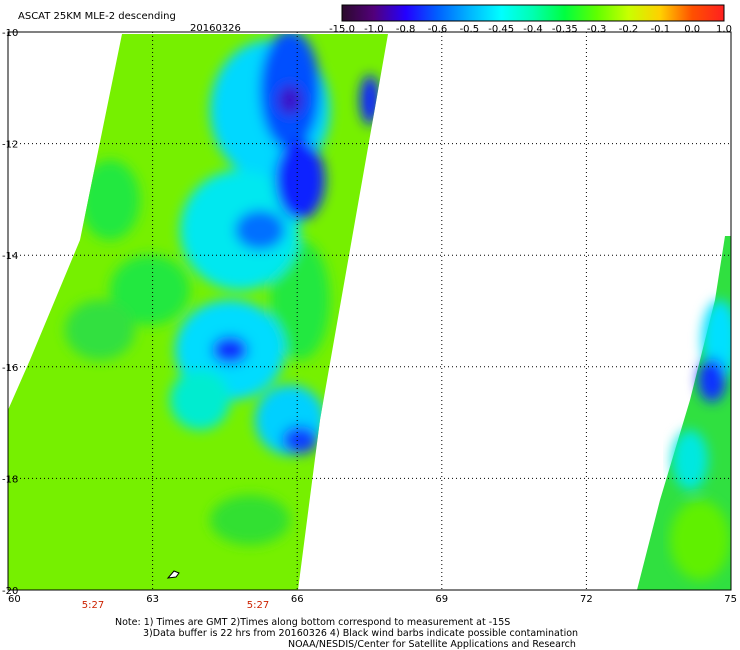 This screenshot has width=740, height=650. What do you see at coordinates (10, 256) in the screenshot?
I see `lat-label: -14` at bounding box center [10, 256].